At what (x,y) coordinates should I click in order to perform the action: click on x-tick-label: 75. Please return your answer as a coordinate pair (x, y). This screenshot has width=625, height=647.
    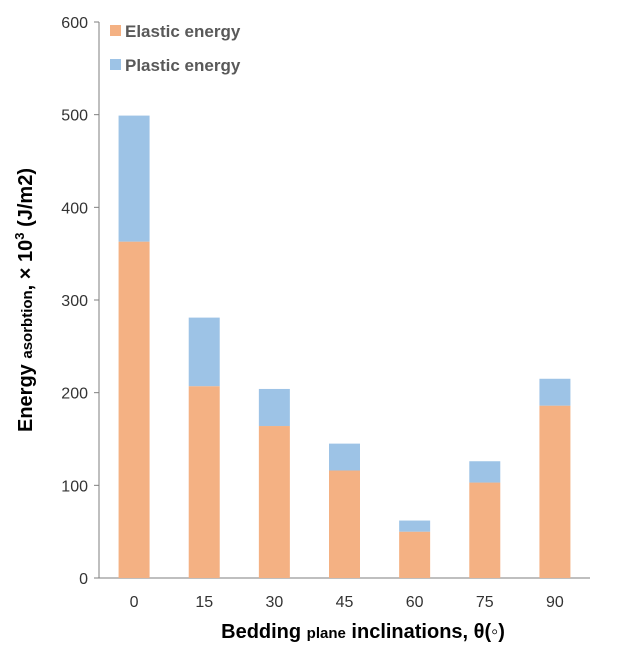
    Looking at the image, I should click on (485, 602).